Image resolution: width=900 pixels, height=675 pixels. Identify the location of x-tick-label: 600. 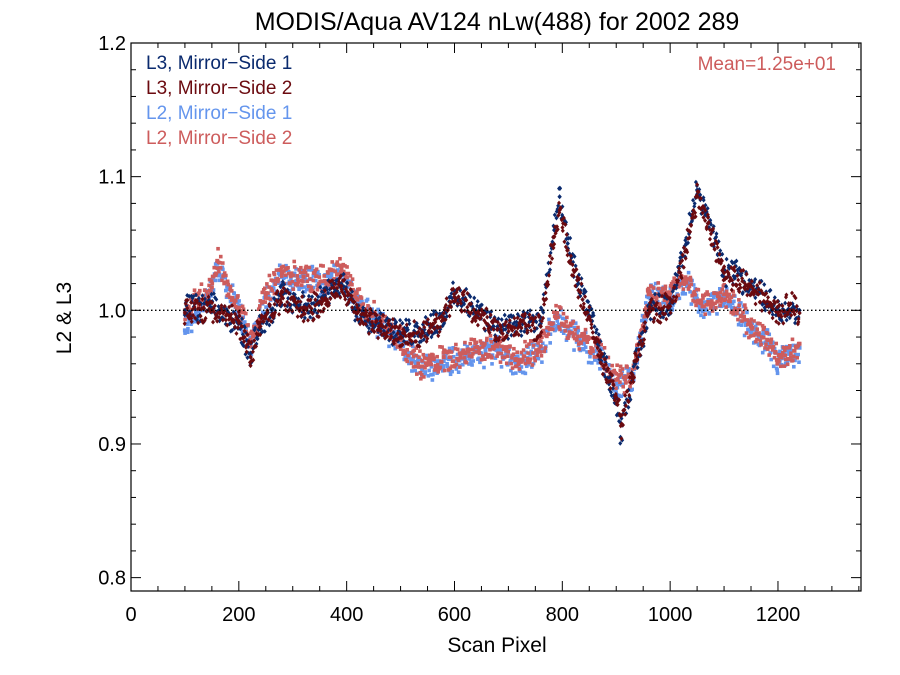
(454, 615).